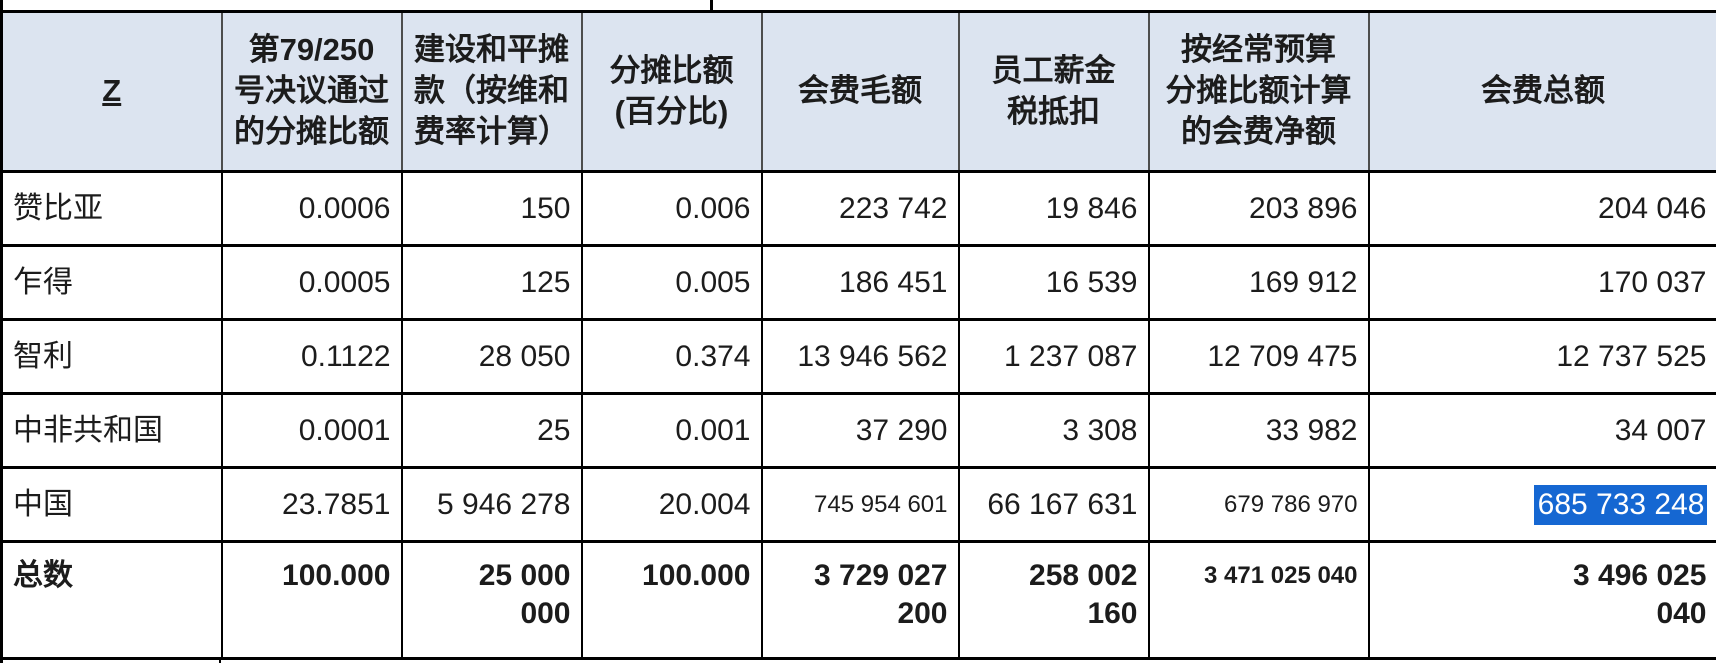 This screenshot has width=1716, height=663. What do you see at coordinates (220, 661) in the screenshot?
I see `next-row-divider` at bounding box center [220, 661].